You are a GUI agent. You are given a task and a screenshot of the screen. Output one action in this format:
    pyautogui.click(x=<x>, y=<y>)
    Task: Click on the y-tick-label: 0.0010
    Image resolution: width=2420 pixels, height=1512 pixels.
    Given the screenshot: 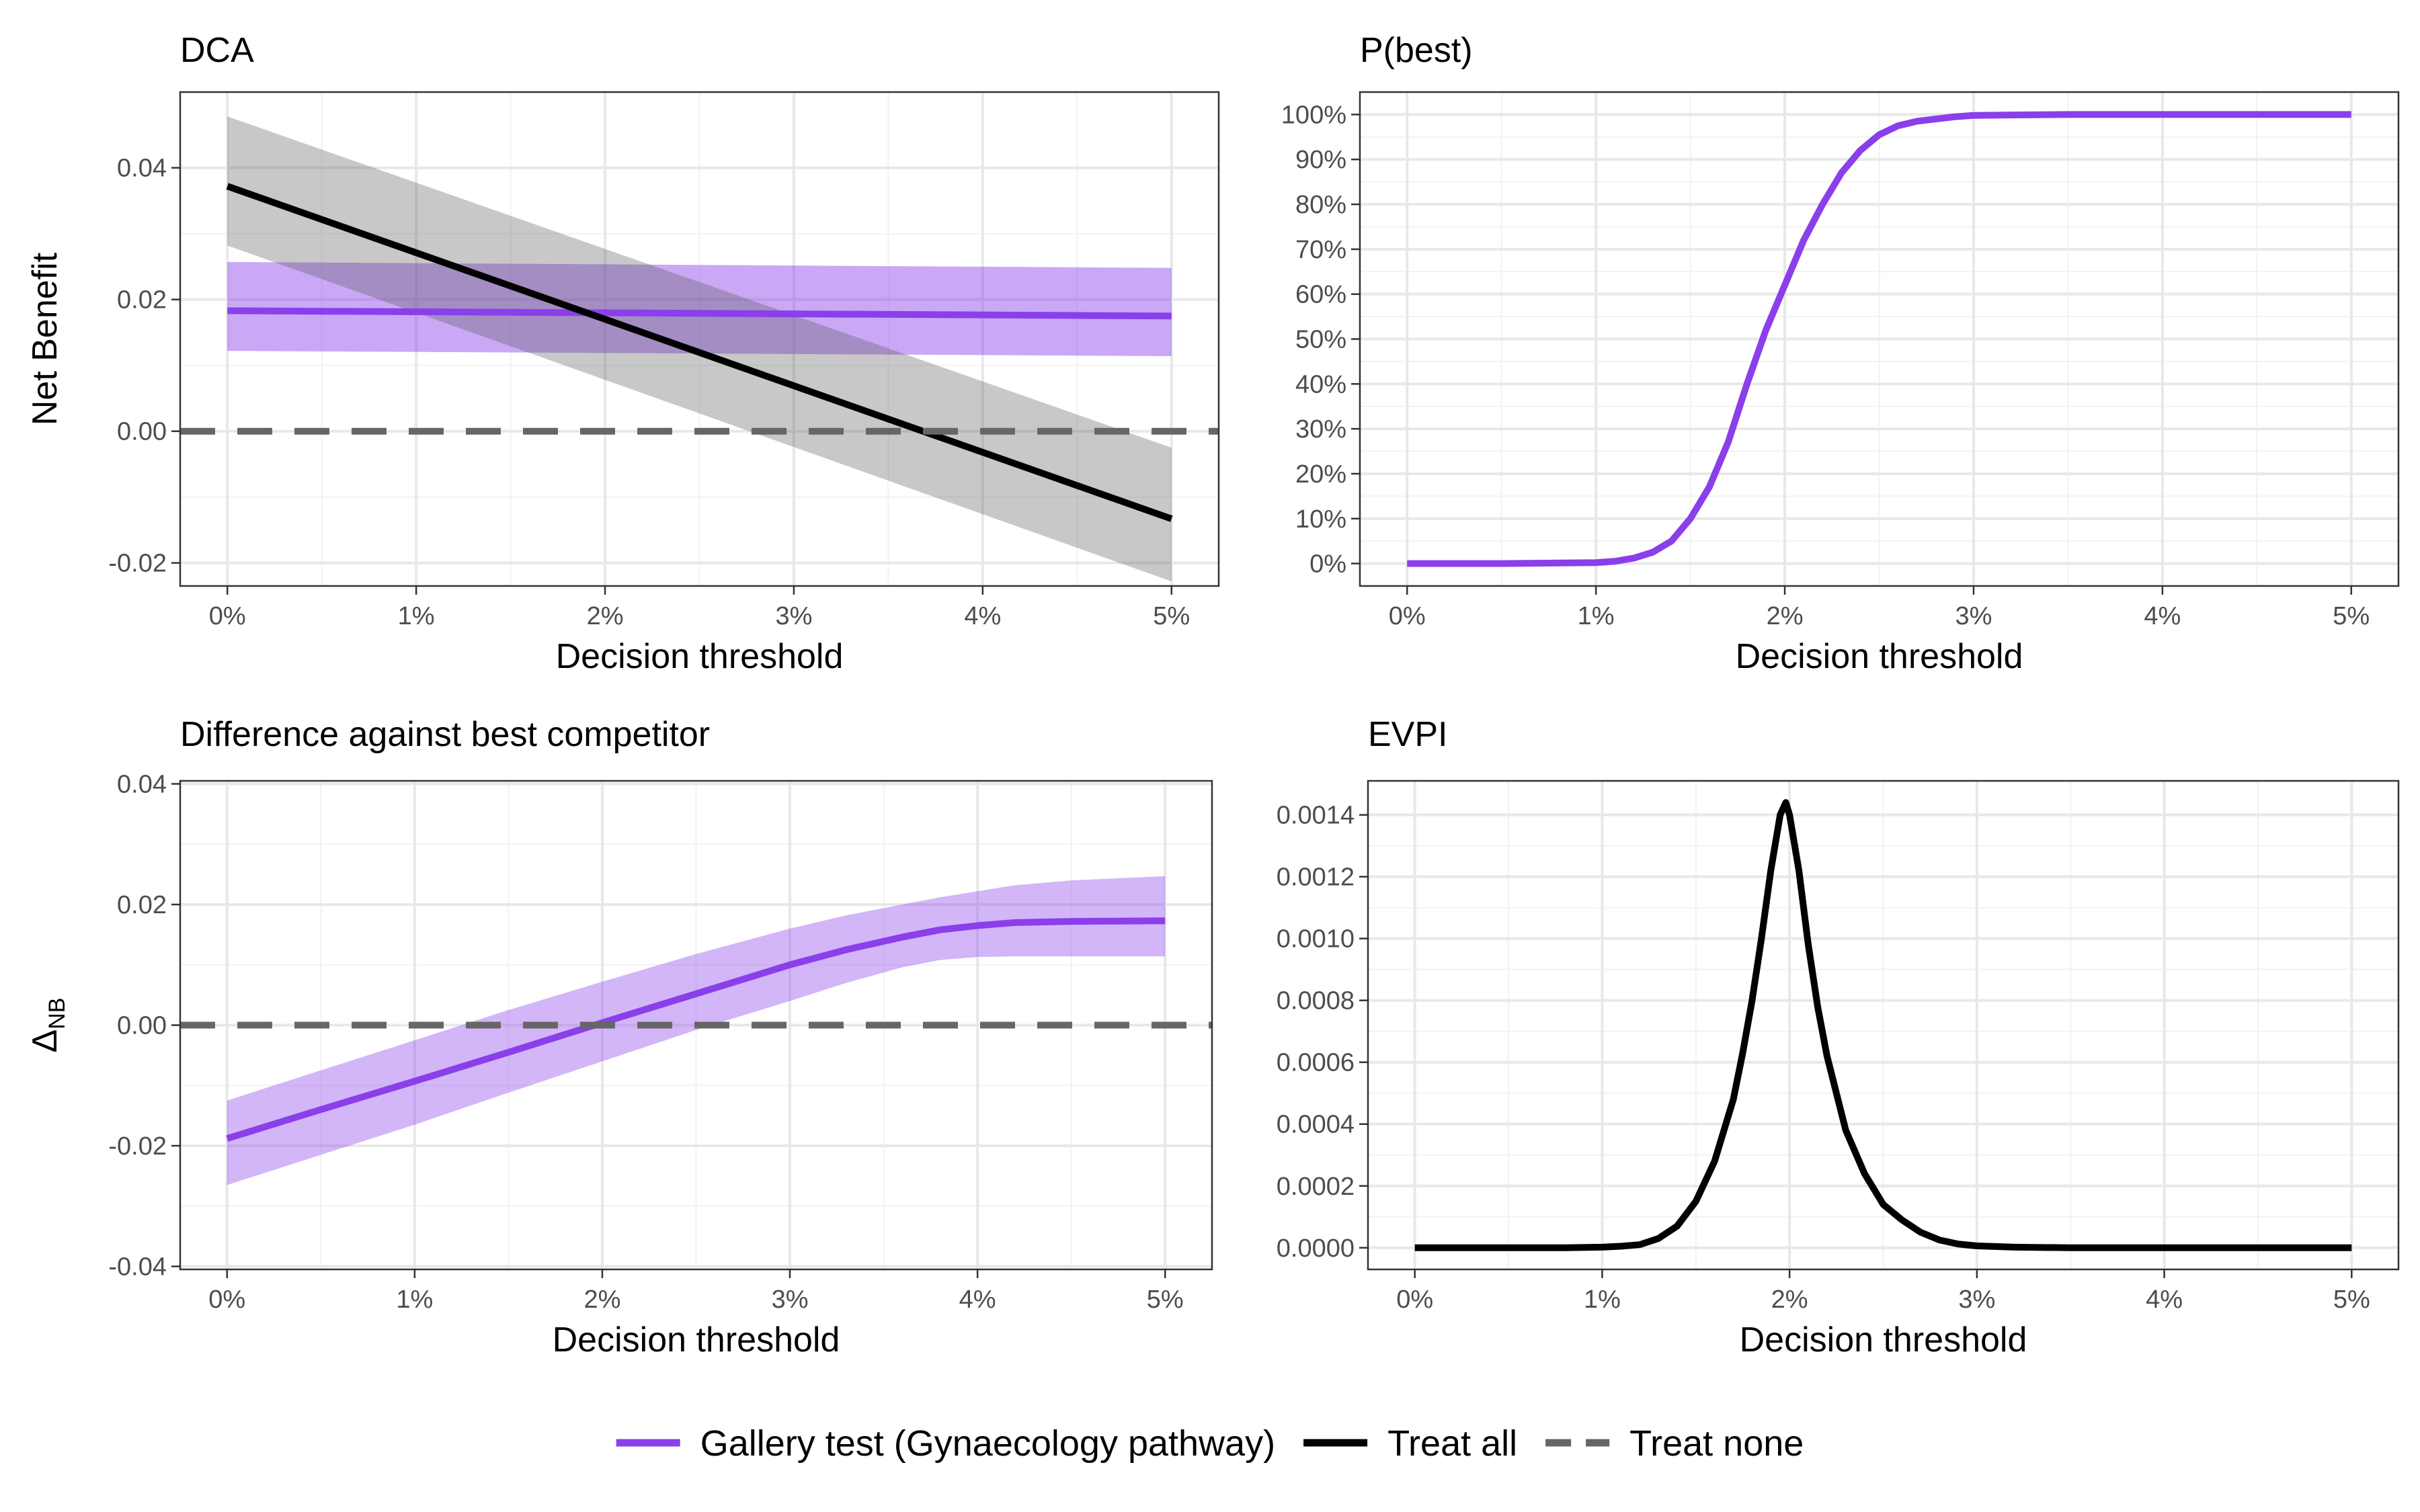 What is the action you would take?
    pyautogui.click(x=1316, y=939)
    